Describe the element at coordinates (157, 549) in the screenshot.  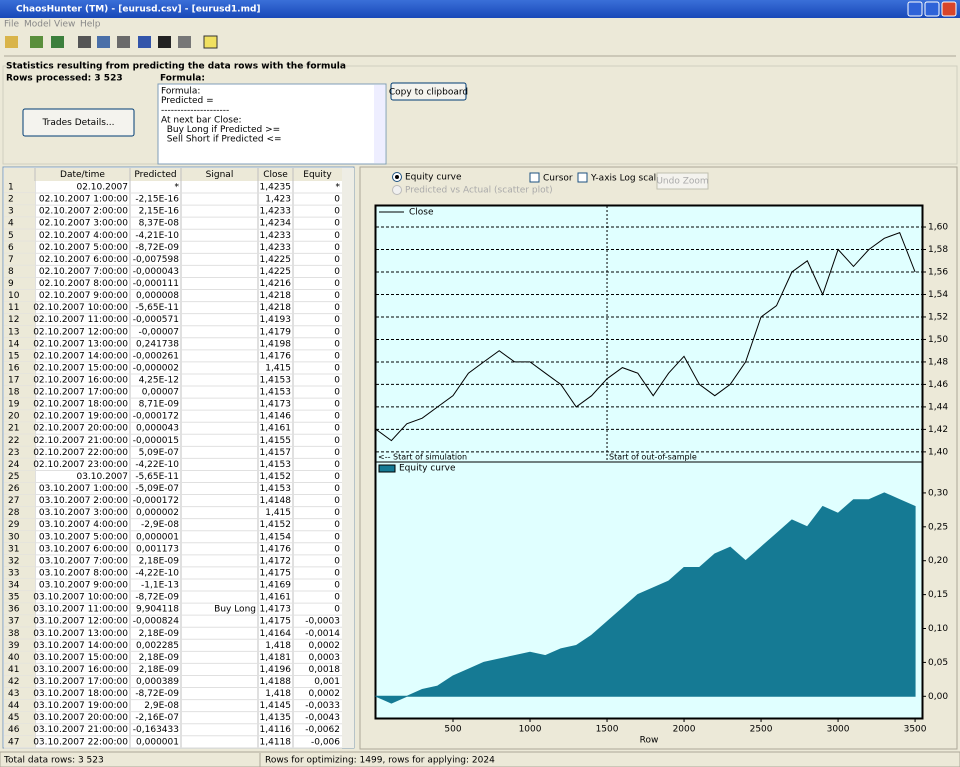
I see `cell: 0,001173` at that location.